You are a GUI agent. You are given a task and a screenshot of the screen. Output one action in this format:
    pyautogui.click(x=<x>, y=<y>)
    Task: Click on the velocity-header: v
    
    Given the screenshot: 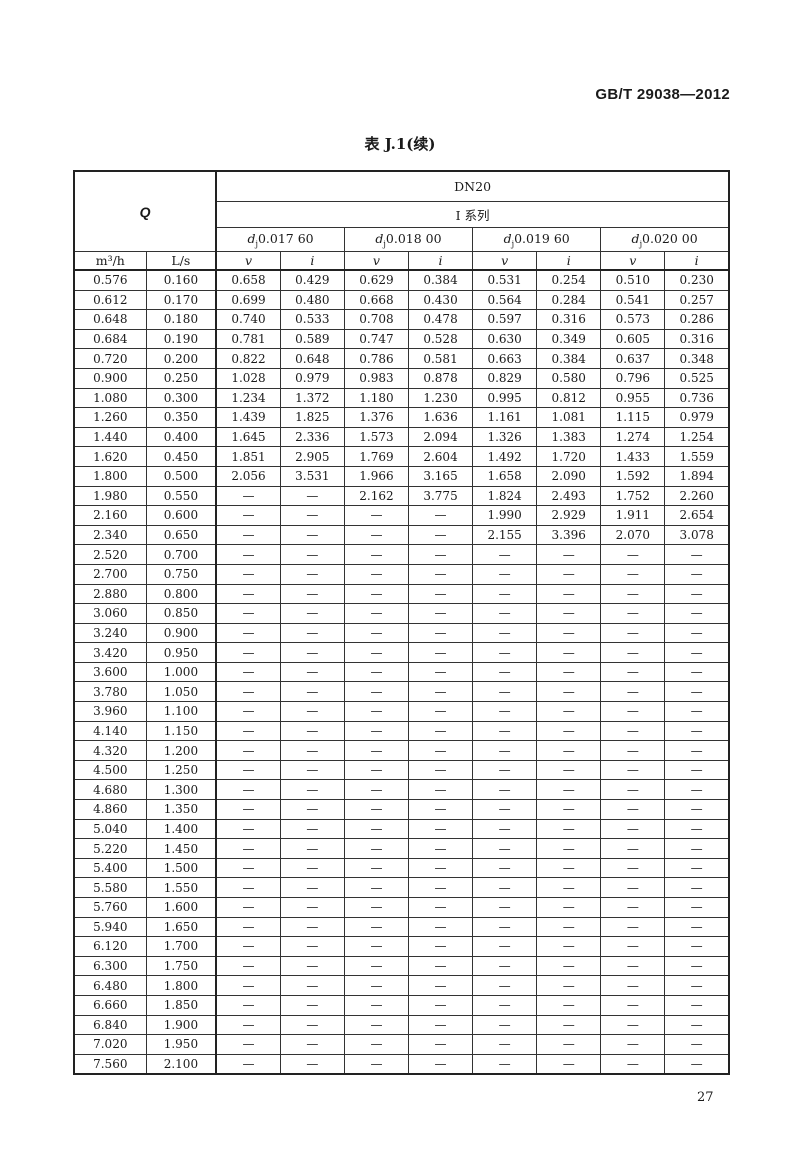 What is the action you would take?
    pyautogui.click(x=505, y=261)
    